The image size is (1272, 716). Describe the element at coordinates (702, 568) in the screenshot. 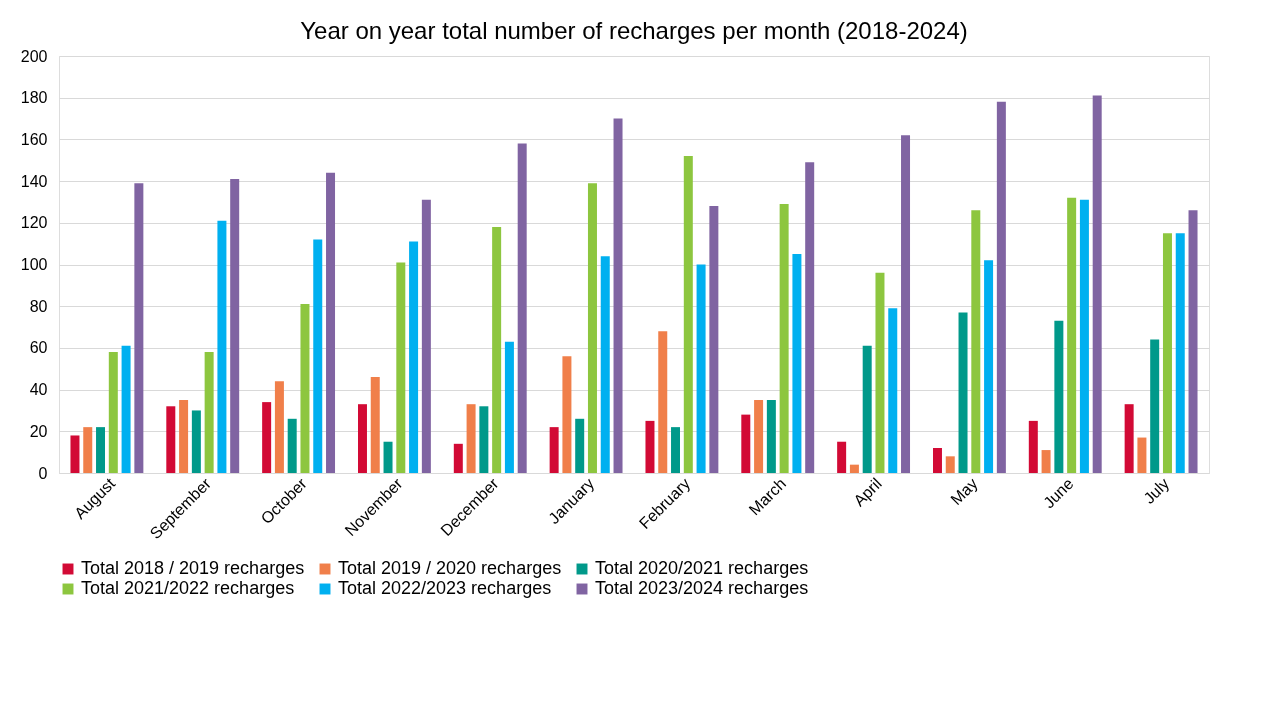

I see `legend-label: Total 2020/2021 recharges` at that location.